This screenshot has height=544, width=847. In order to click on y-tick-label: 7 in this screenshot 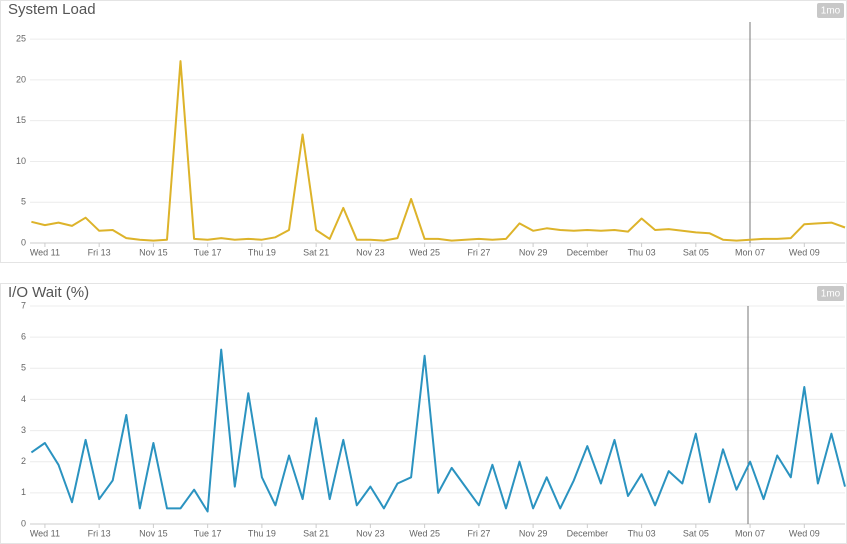, I will do `click(23, 305)`.